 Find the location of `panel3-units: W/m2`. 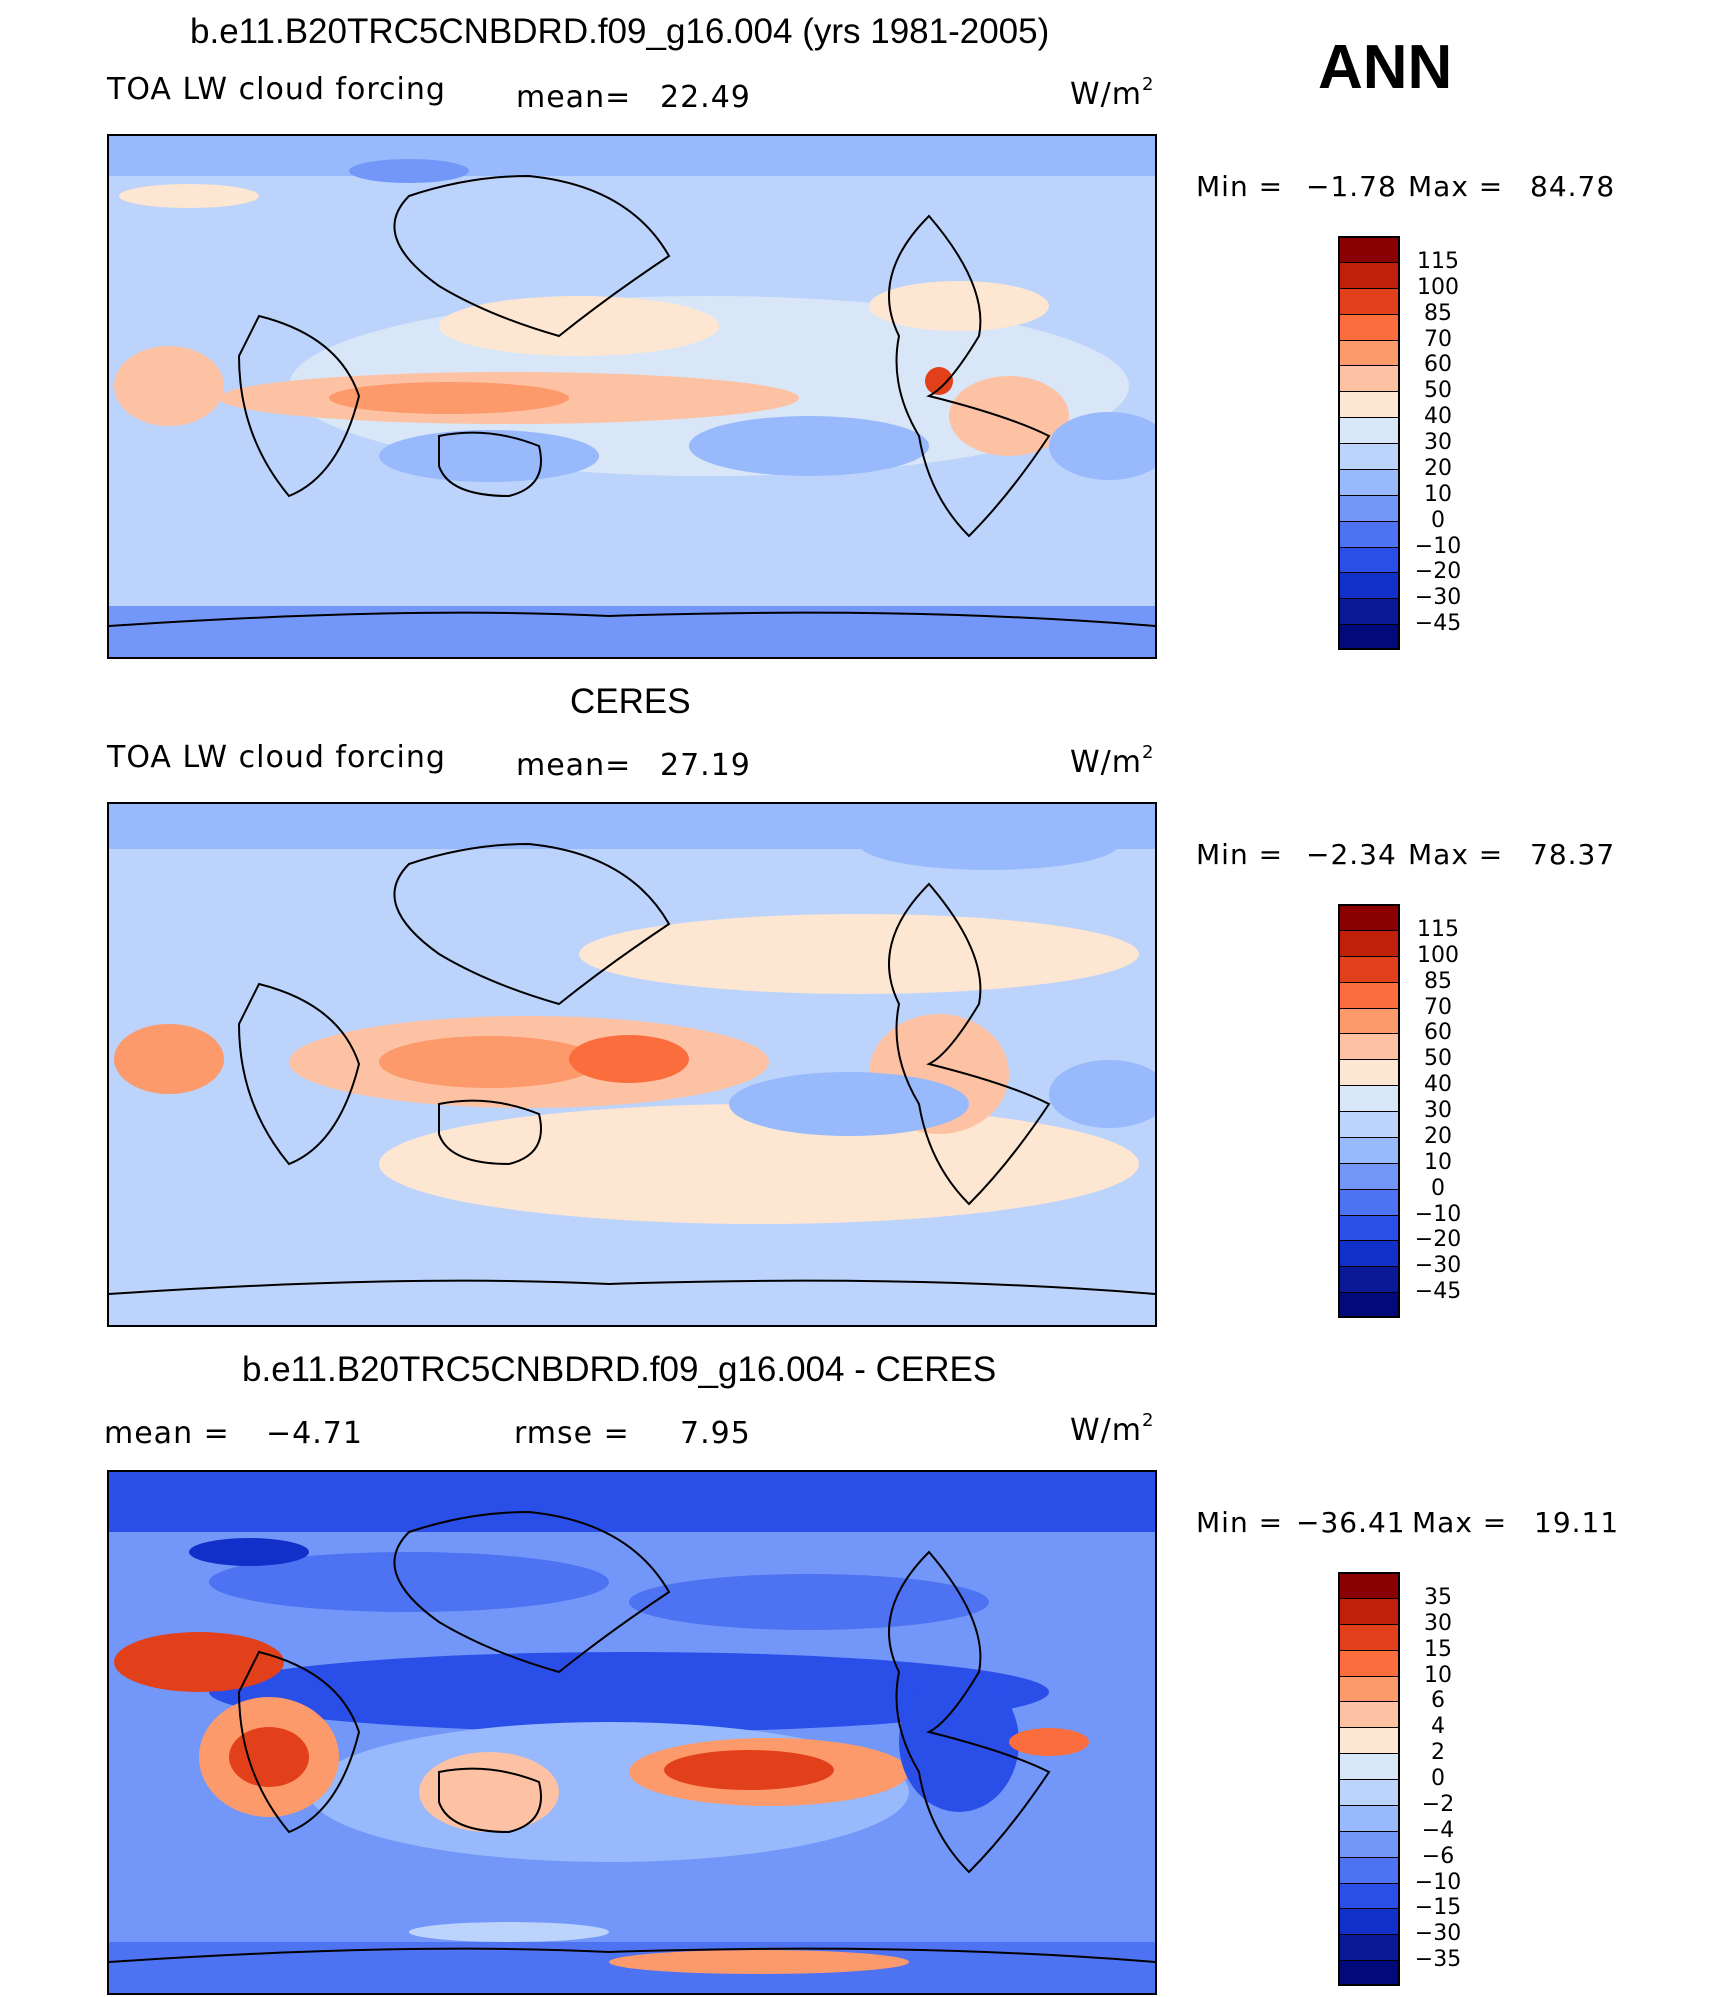

panel3-units: W/m2 is located at coordinates (1112, 1429).